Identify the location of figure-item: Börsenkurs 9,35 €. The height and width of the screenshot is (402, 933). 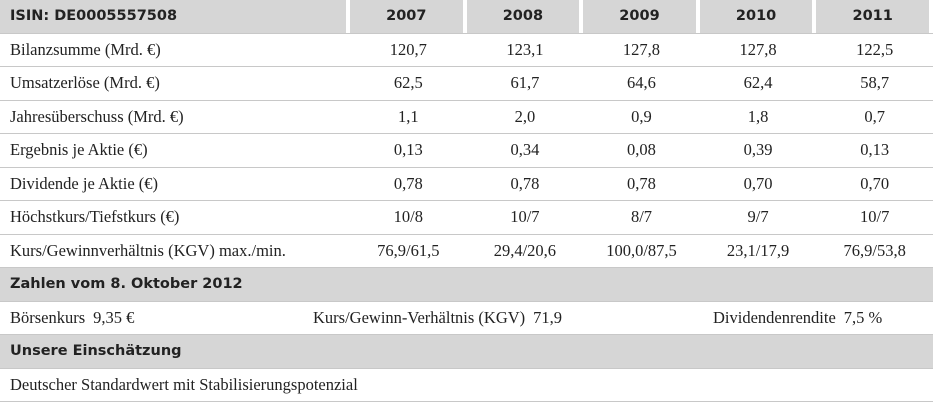
(72, 318).